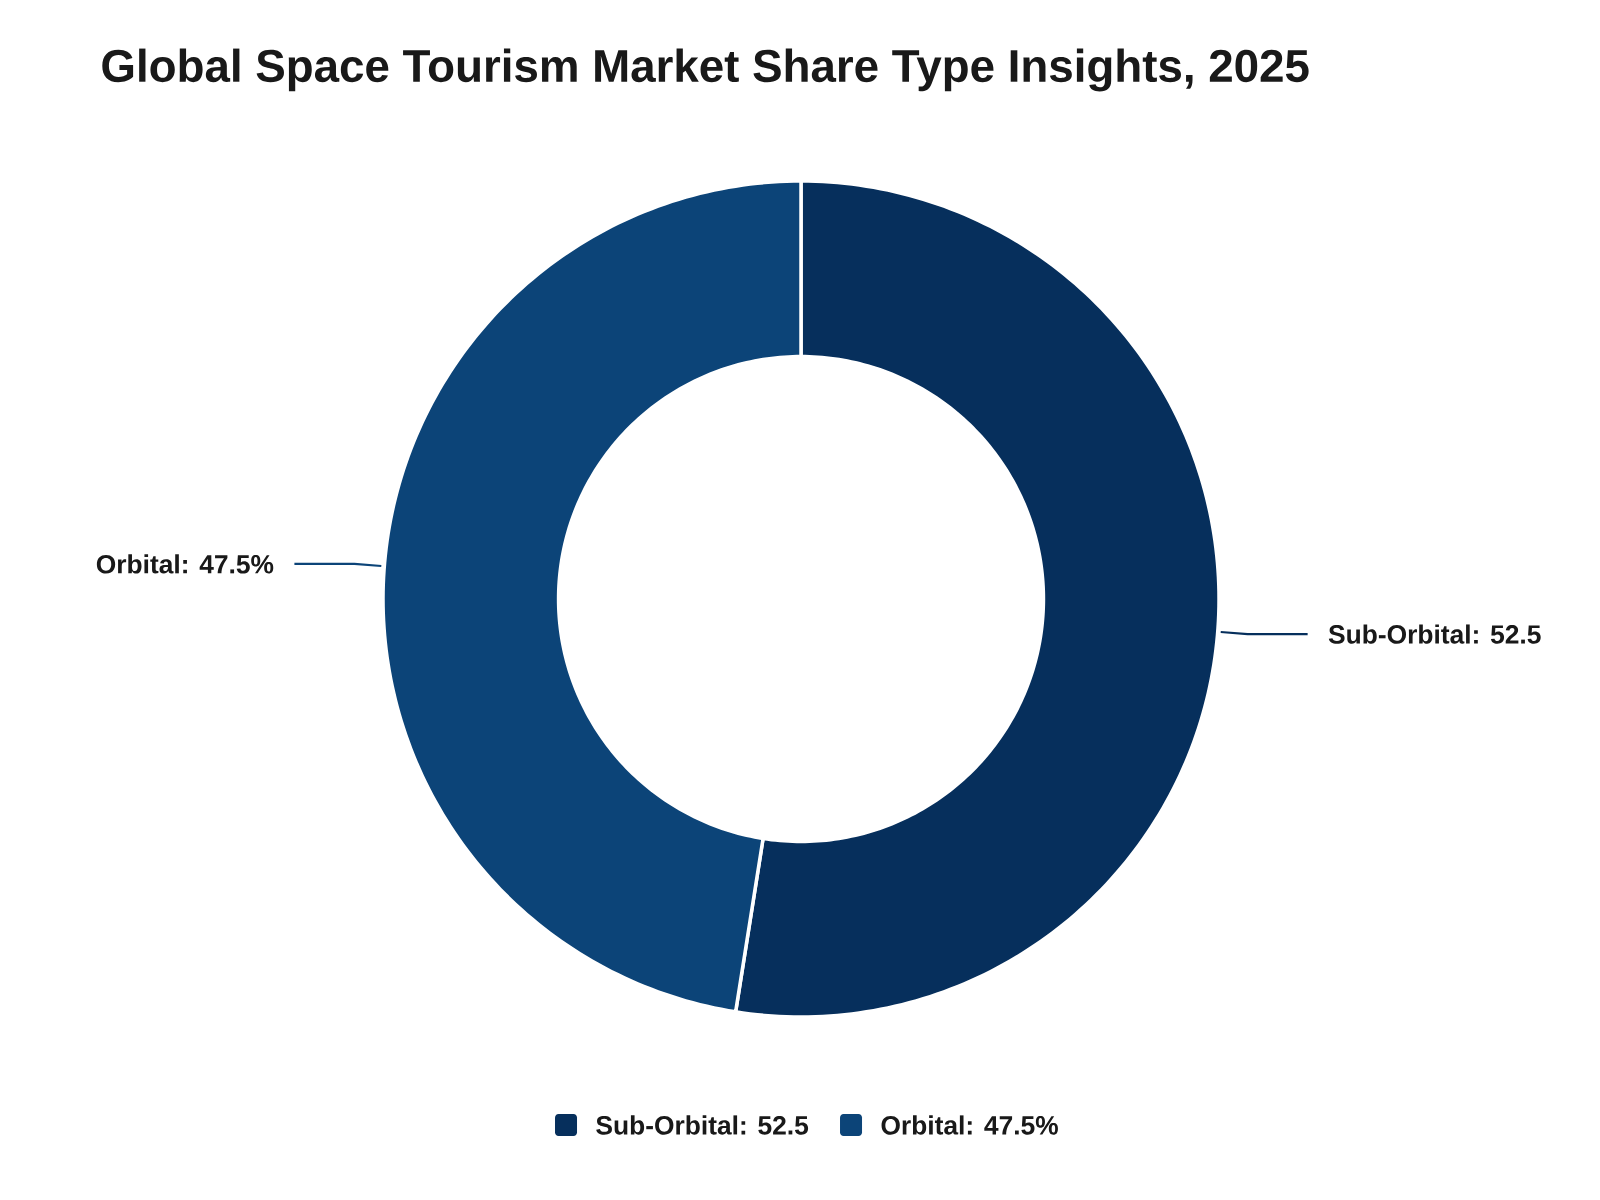  I want to click on legend-label: Orbital: 47.5%, so click(969, 1125).